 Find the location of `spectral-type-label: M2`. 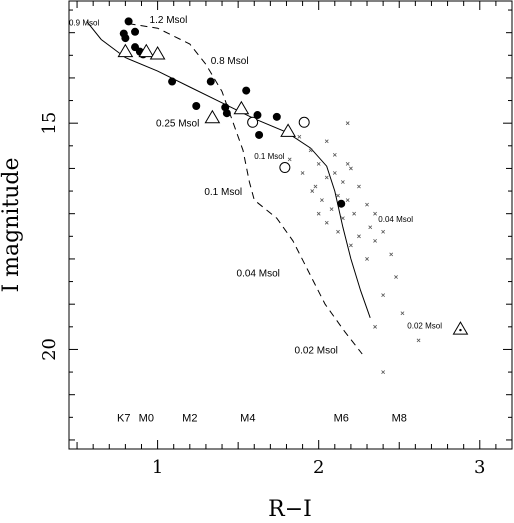

spectral-type-label: M2 is located at coordinates (189, 418).